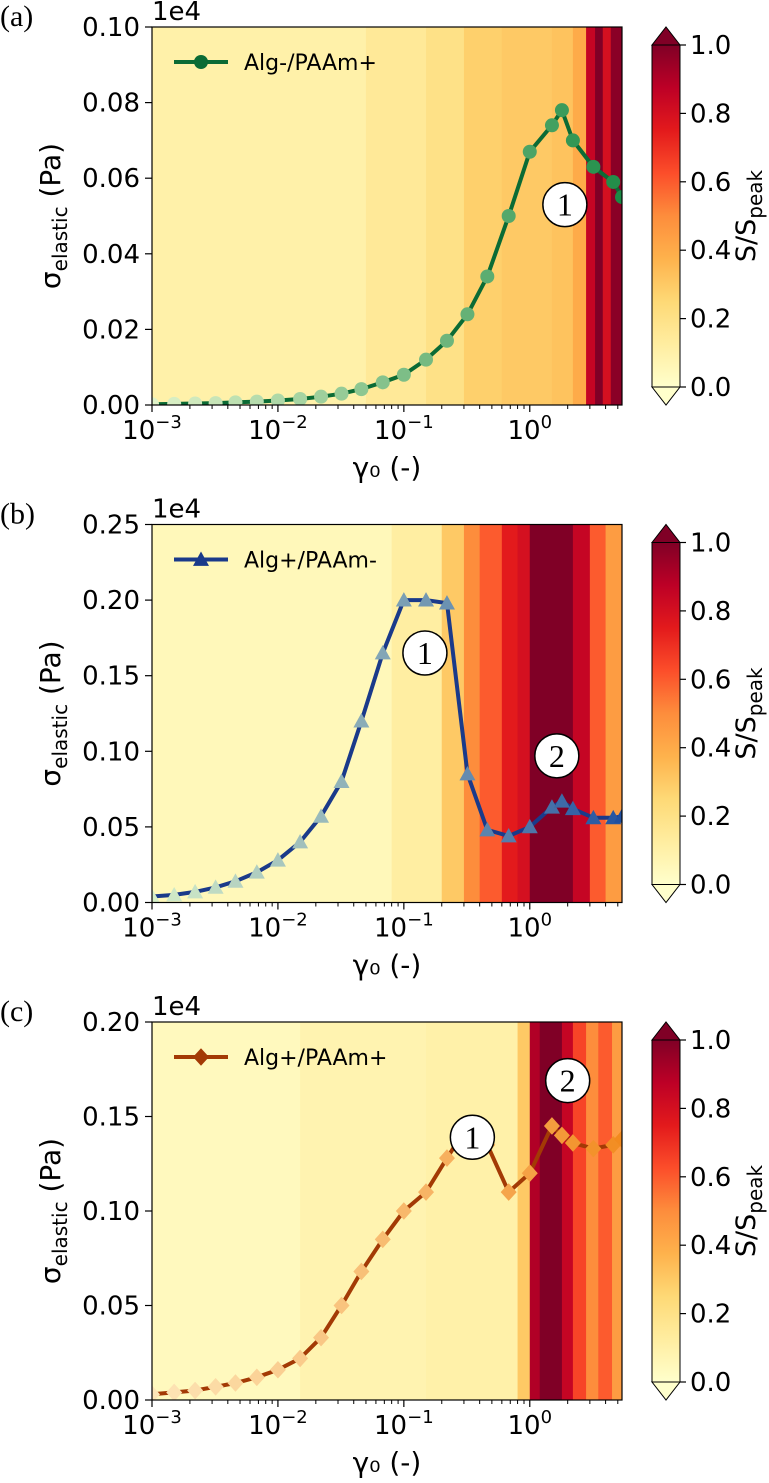  I want to click on legend-label: Alg-/PAAm+, so click(310, 63).